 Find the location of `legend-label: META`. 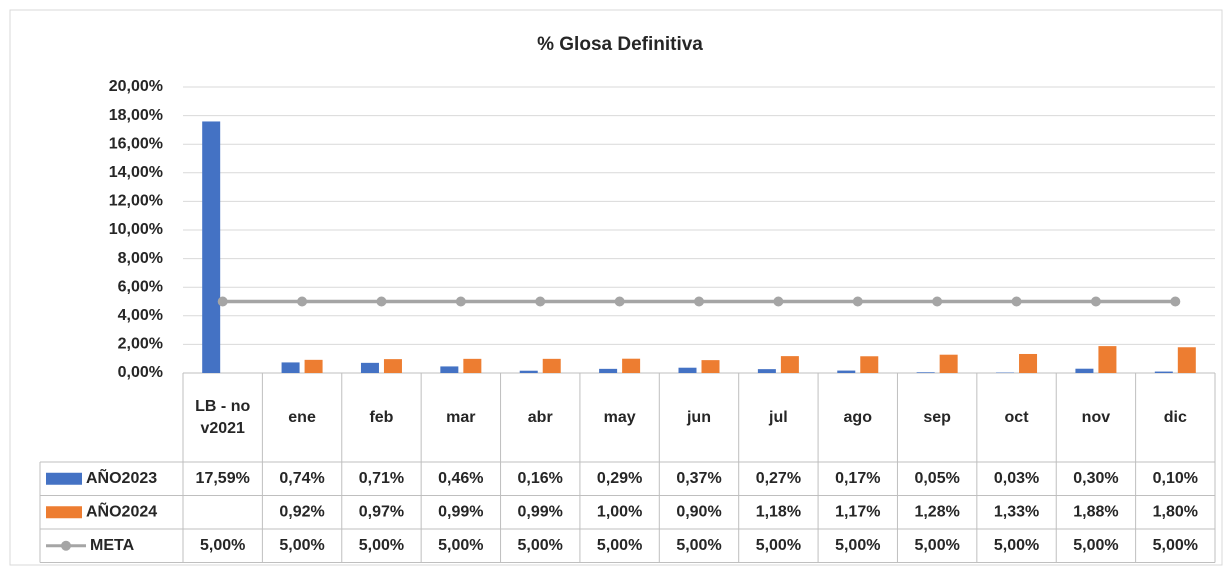

legend-label: META is located at coordinates (112, 545).